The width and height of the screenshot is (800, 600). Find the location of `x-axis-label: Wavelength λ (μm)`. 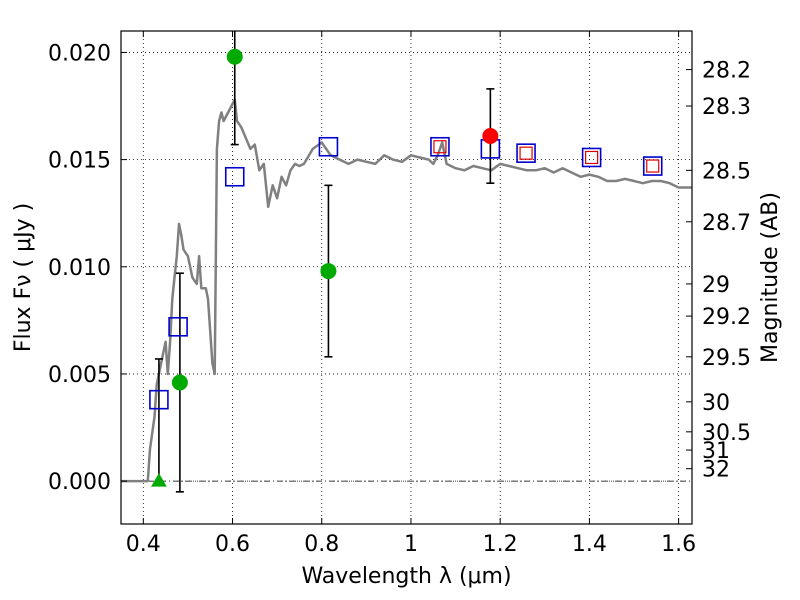

x-axis-label: Wavelength λ (μm) is located at coordinates (406, 576).